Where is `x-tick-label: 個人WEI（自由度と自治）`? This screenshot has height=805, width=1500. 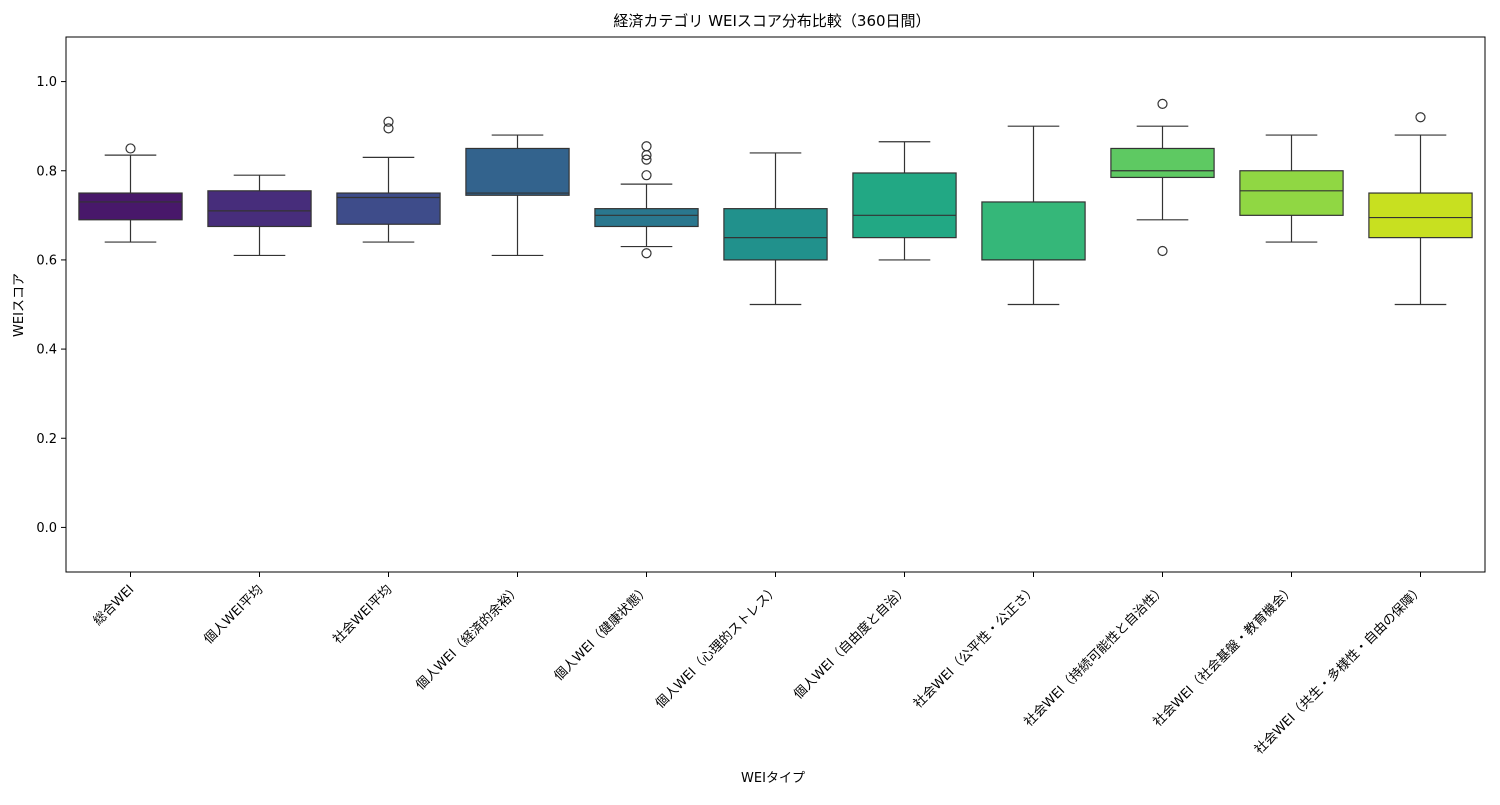
x-tick-label: 個人WEI（自由度と自治） is located at coordinates (850, 642).